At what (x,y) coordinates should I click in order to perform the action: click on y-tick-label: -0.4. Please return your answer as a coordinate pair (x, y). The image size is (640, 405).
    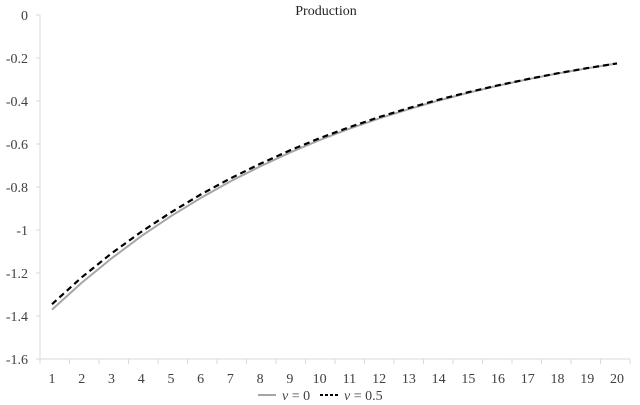
    Looking at the image, I should click on (17, 102).